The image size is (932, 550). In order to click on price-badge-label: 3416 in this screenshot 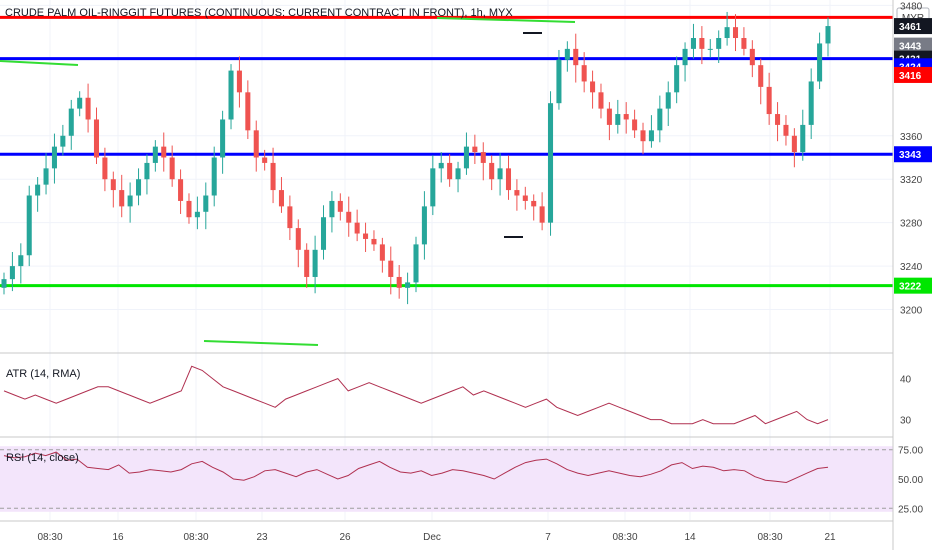, I will do `click(910, 76)`.